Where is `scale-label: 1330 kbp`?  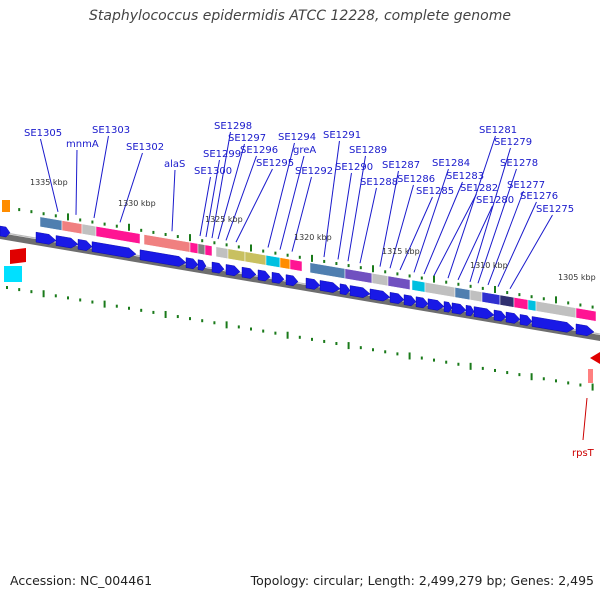 scale-label: 1330 kbp is located at coordinates (137, 203).